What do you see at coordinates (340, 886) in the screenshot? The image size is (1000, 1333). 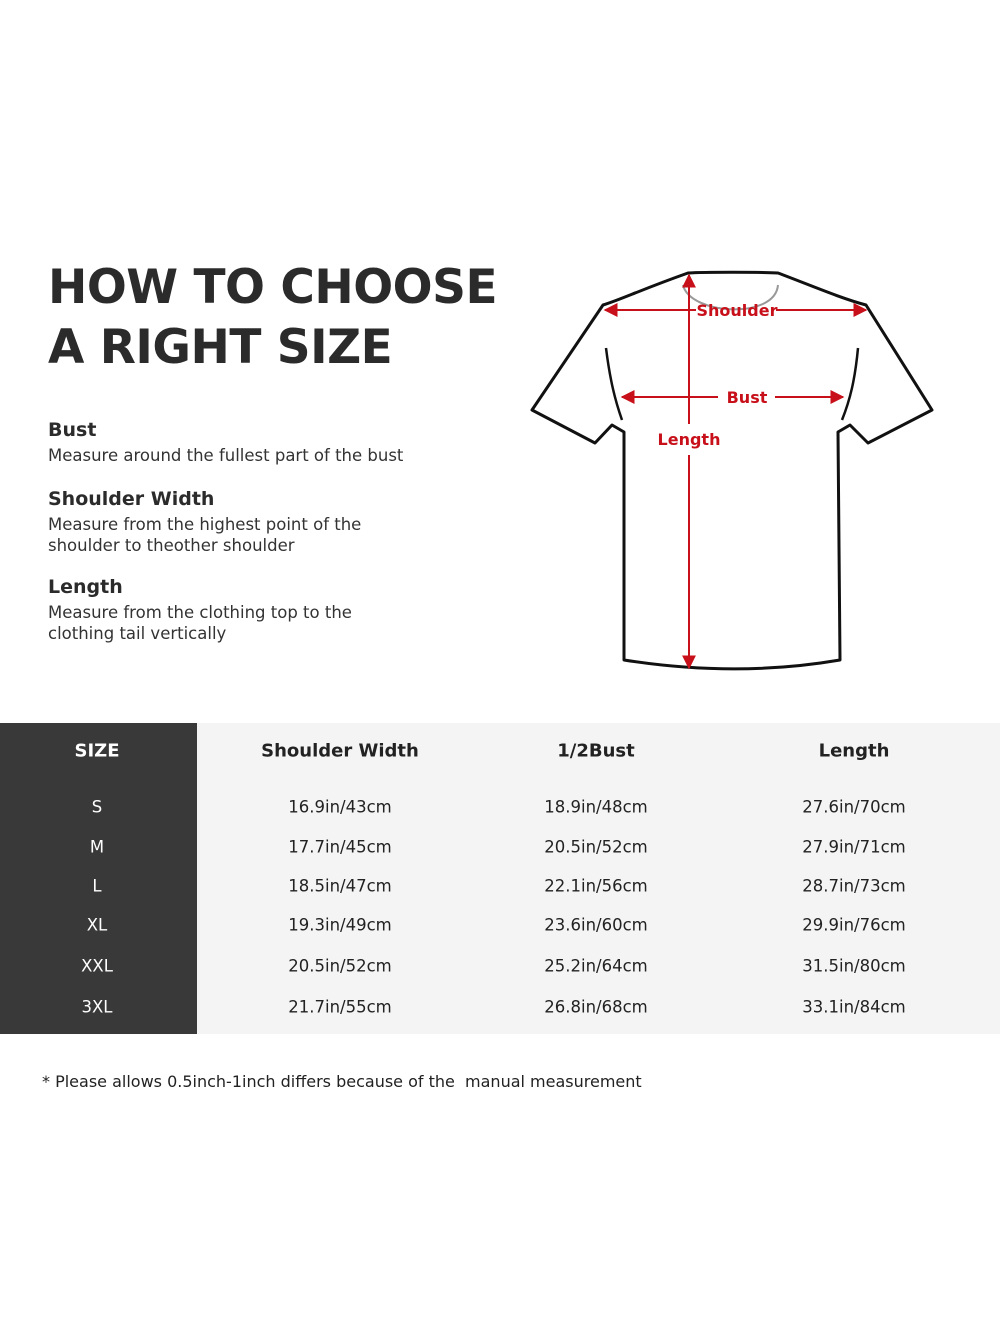 I see `table-cell: 18.5in/47cm` at bounding box center [340, 886].